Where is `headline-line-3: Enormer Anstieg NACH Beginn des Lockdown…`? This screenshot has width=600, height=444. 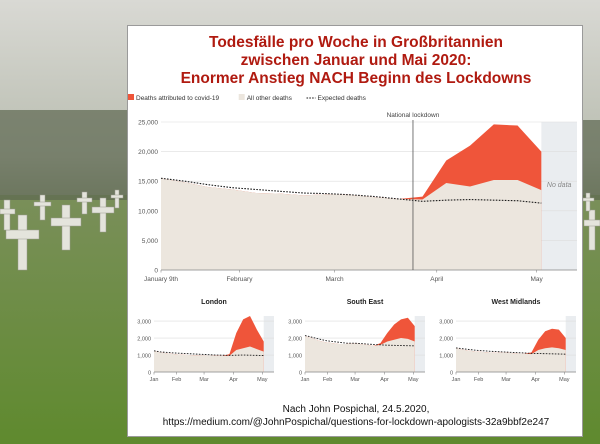
headline-line-3: Enormer Anstieg NACH Beginn des Lockdown… is located at coordinates (356, 78).